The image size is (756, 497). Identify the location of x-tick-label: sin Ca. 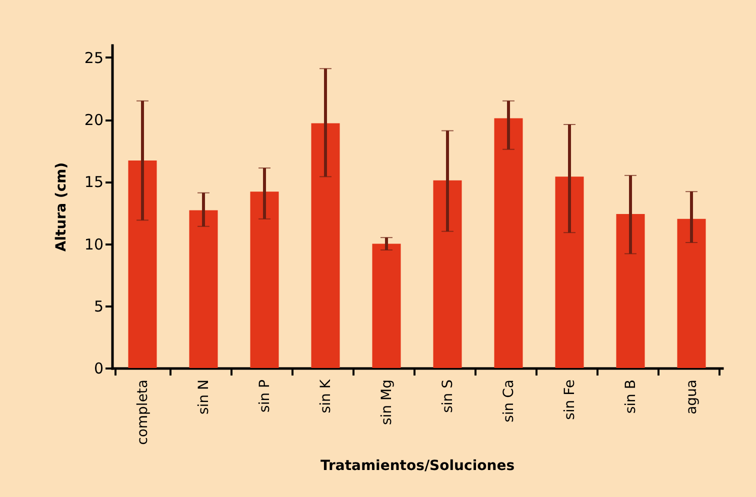
(509, 401).